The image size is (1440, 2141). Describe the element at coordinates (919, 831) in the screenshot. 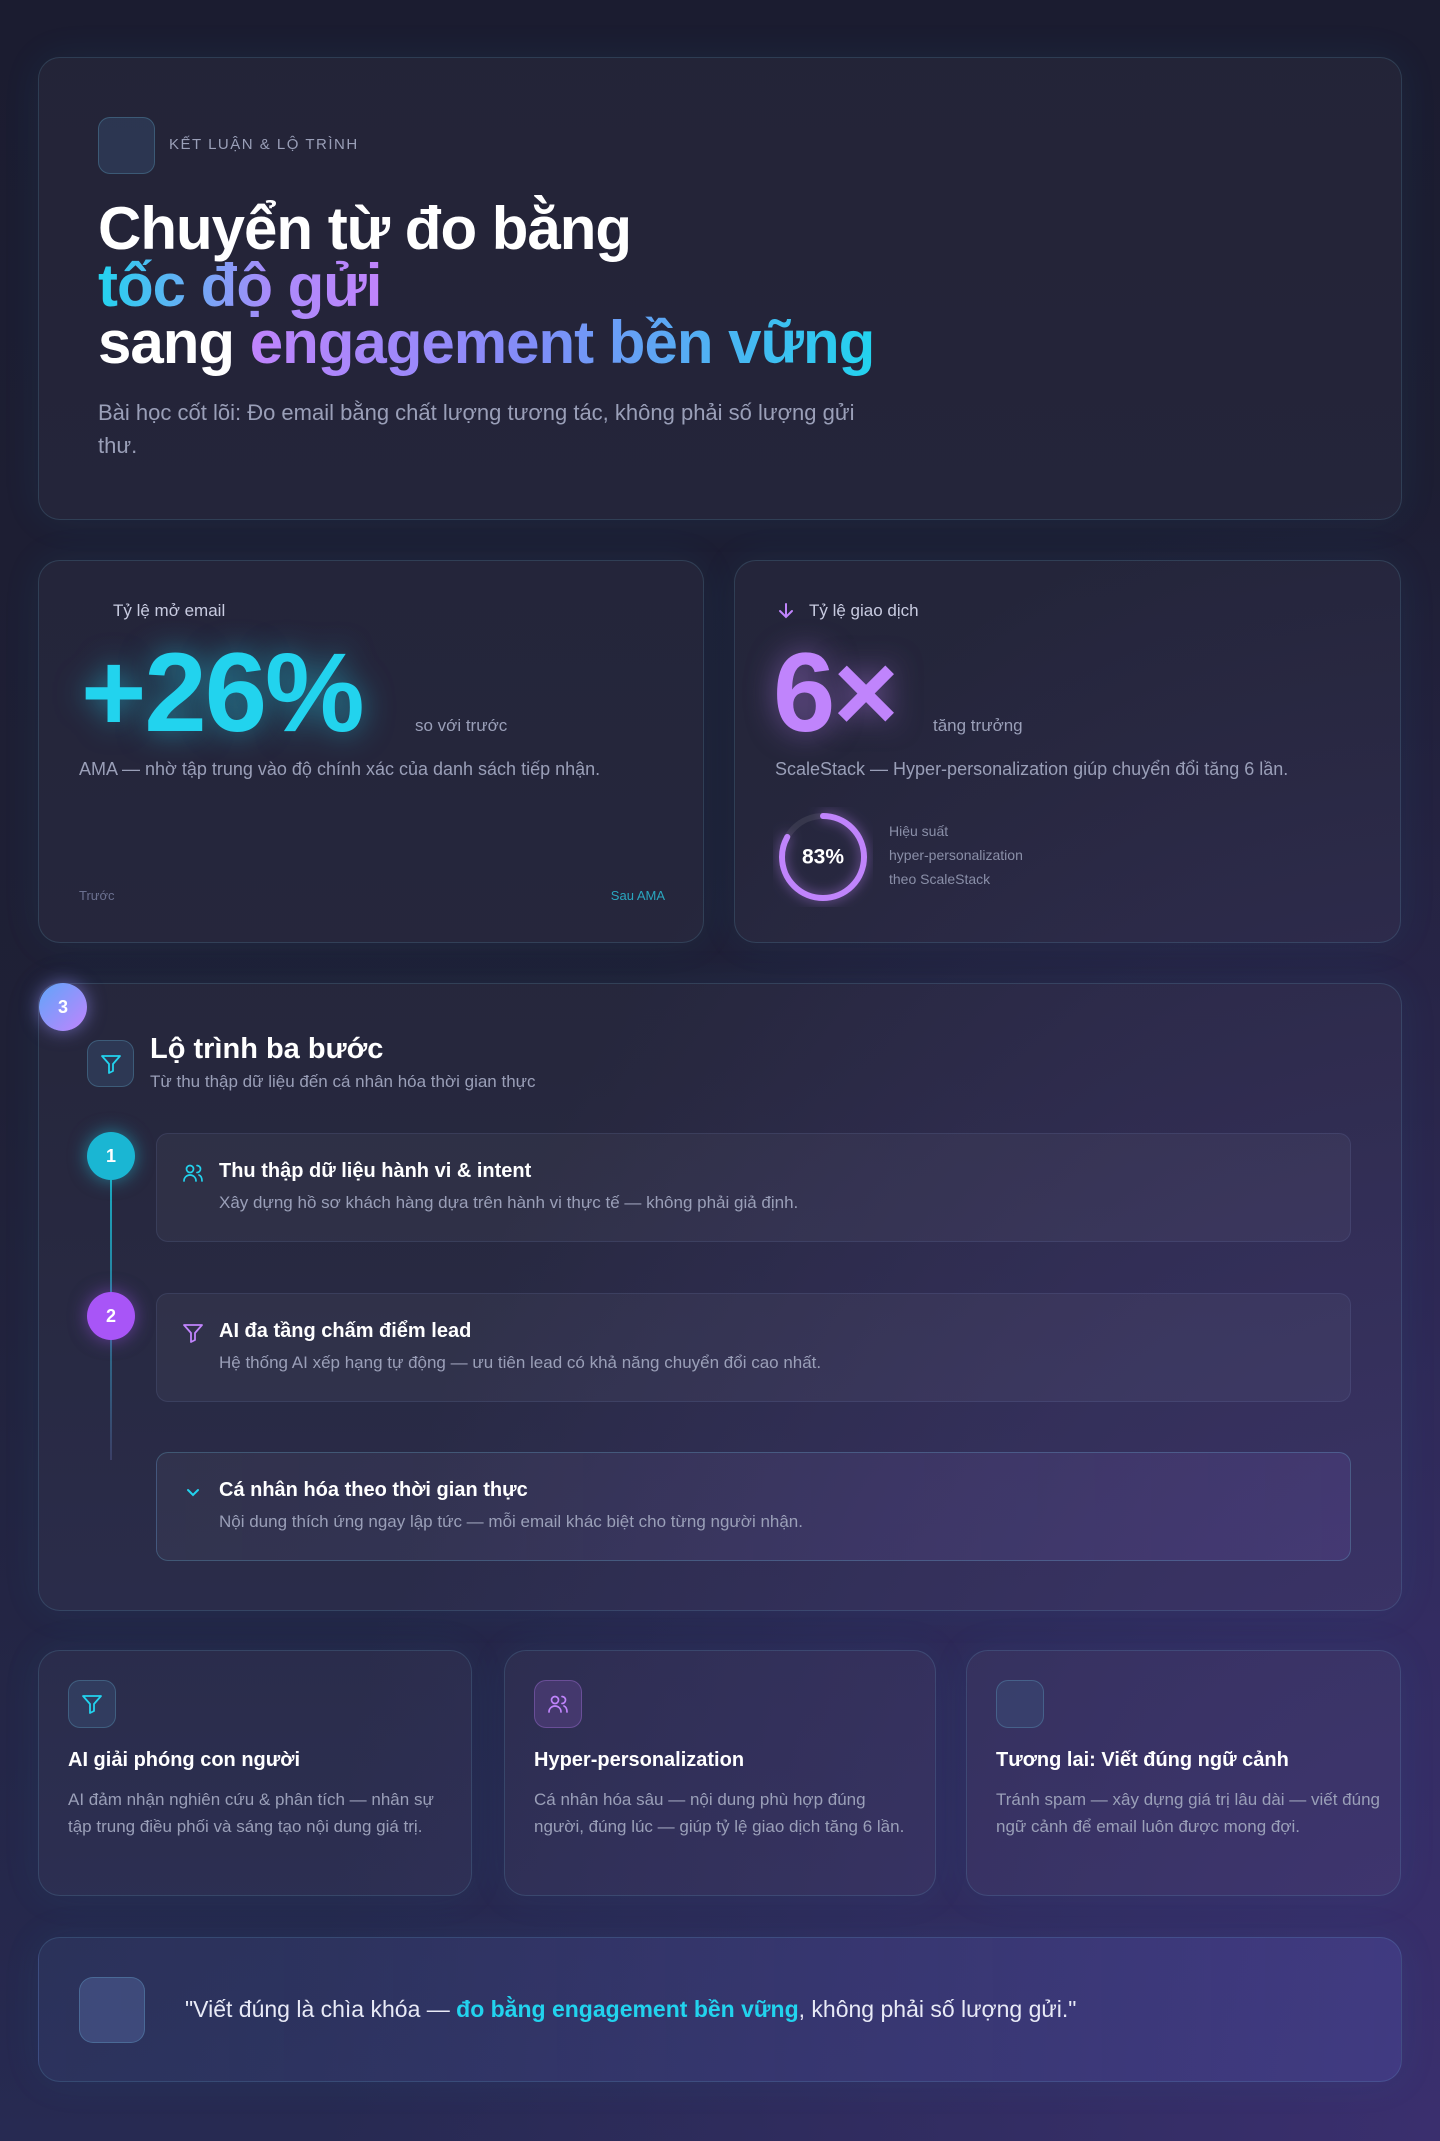

I see `caption-line: Hiệu suất` at that location.